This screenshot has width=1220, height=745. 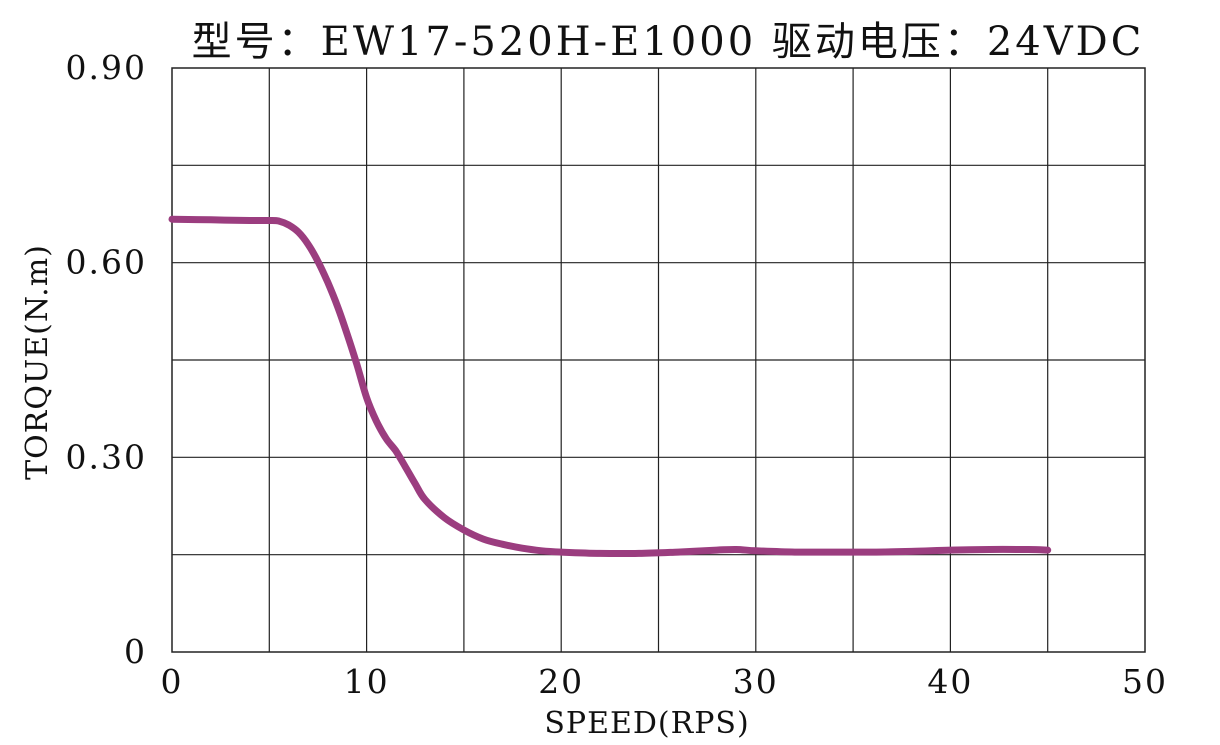 What do you see at coordinates (135, 651) in the screenshot?
I see `y-tick-label: 0` at bounding box center [135, 651].